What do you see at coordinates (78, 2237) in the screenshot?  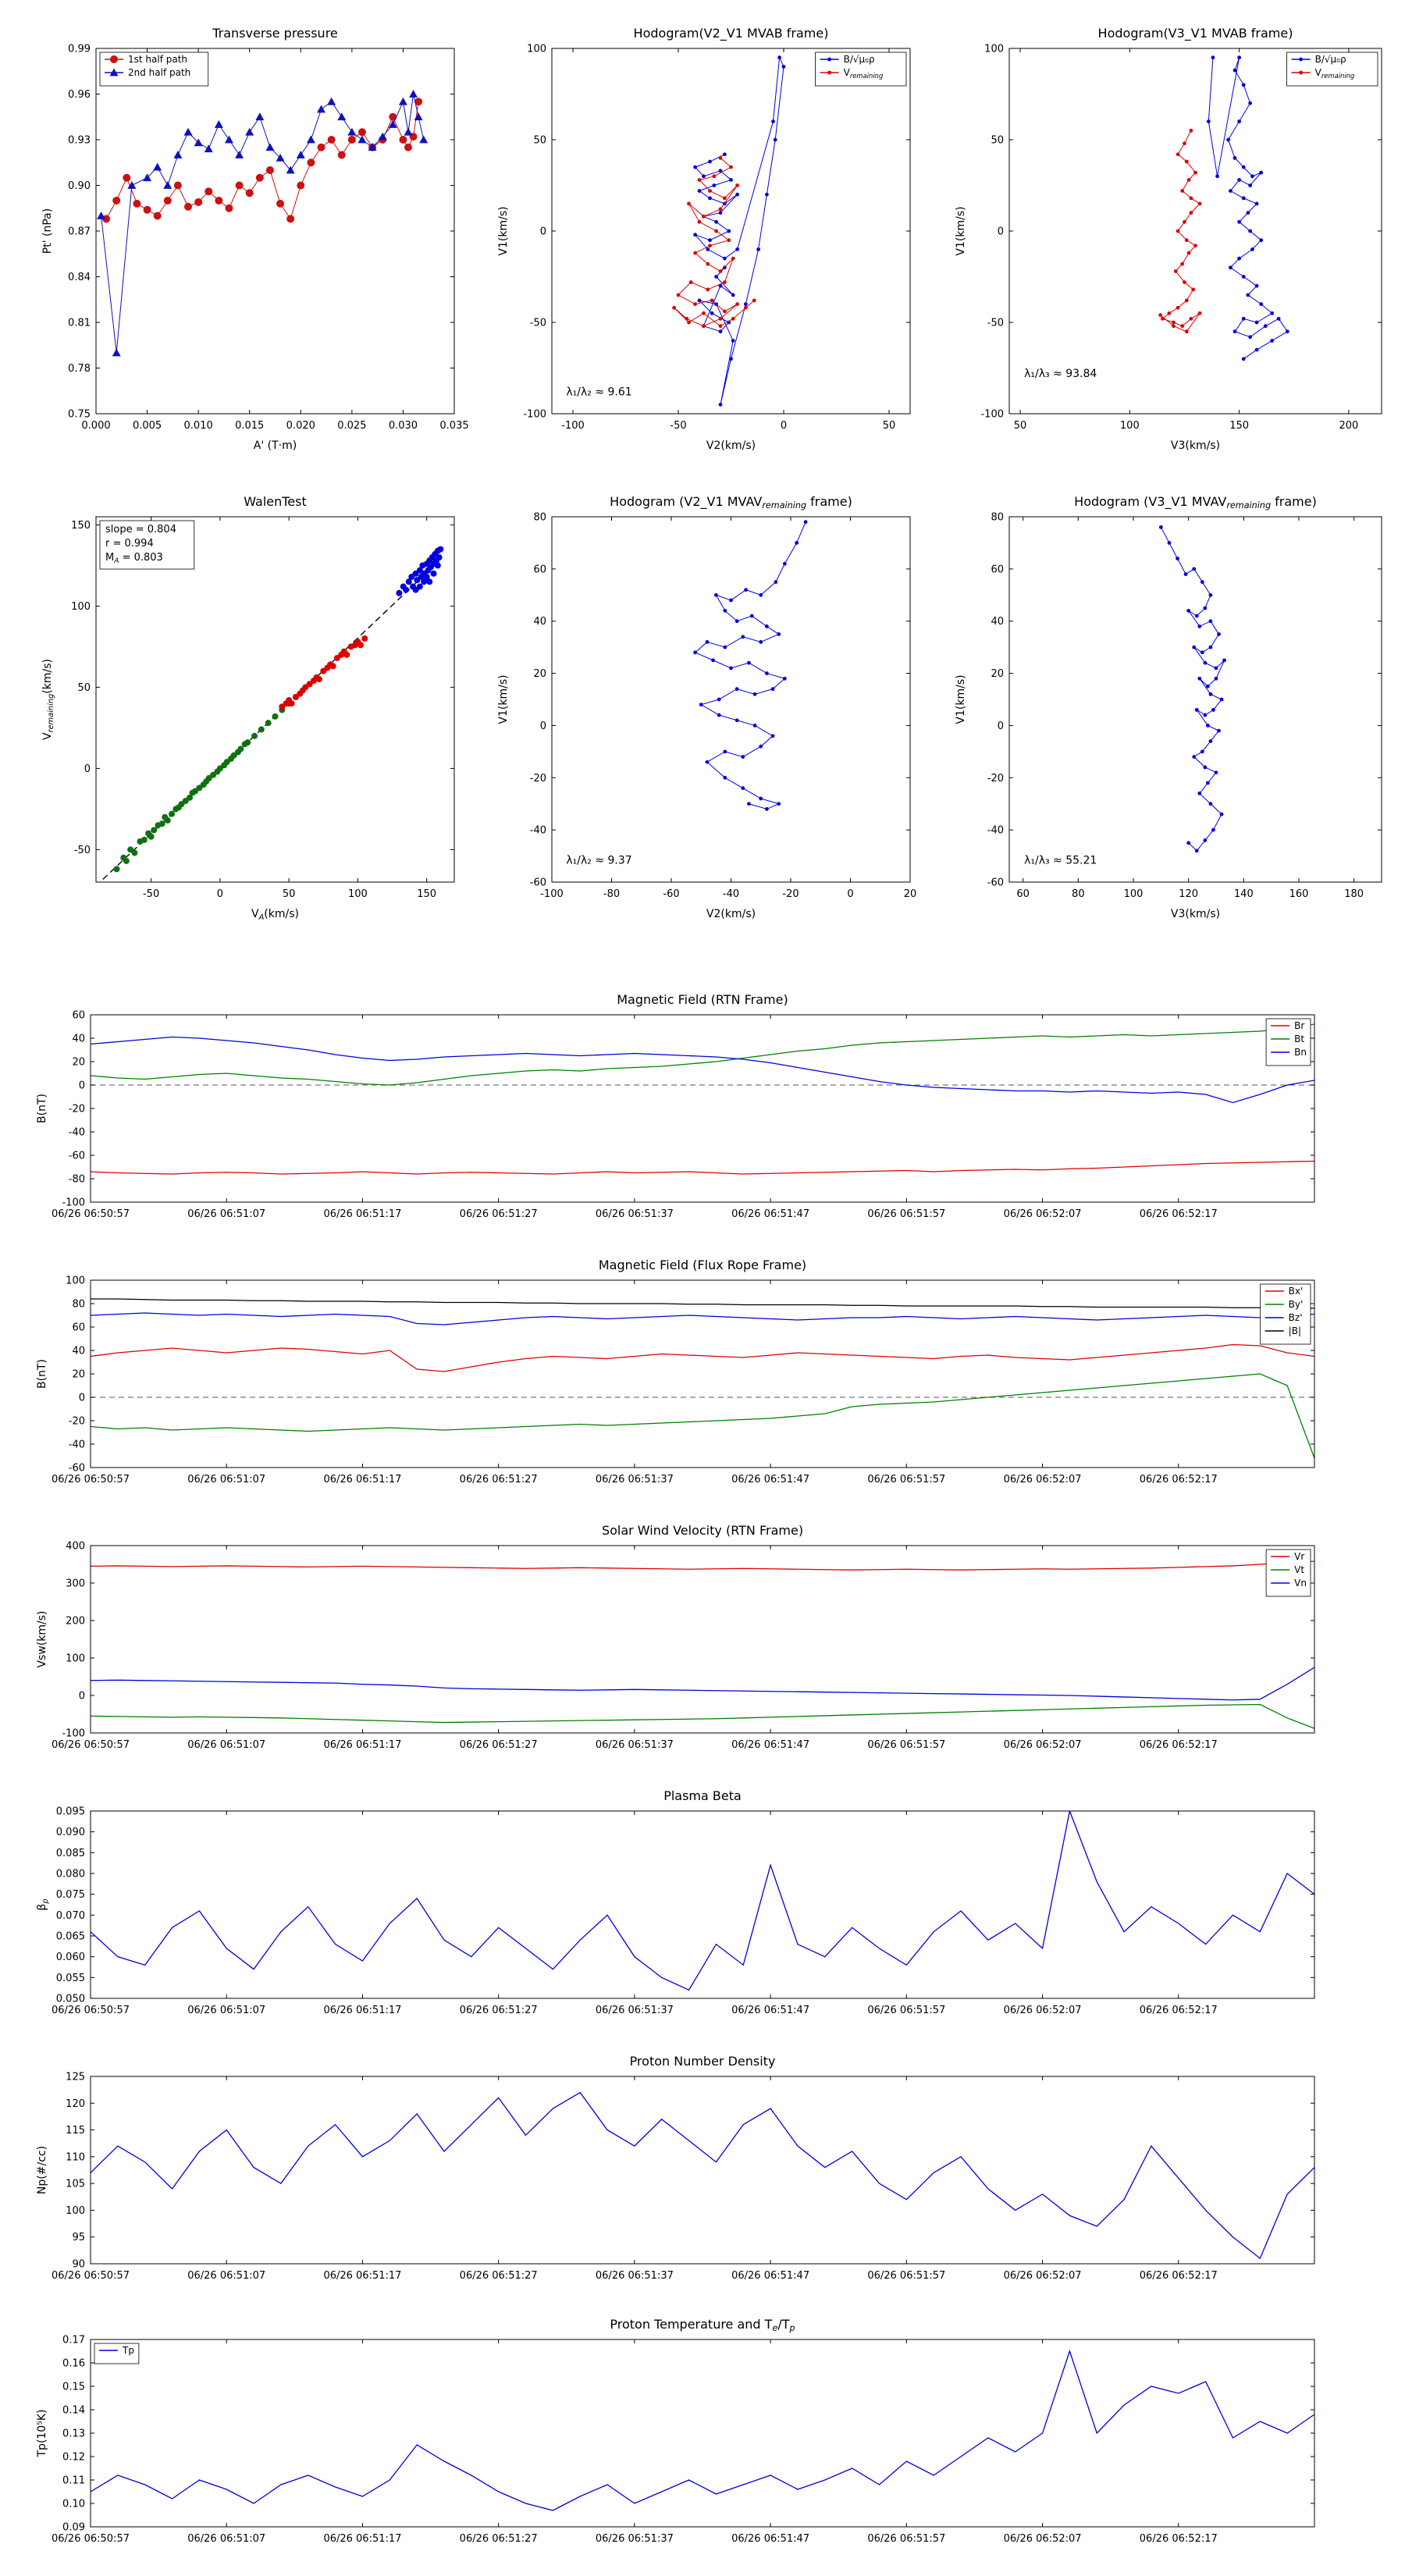 I see `svg-text: 95` at bounding box center [78, 2237].